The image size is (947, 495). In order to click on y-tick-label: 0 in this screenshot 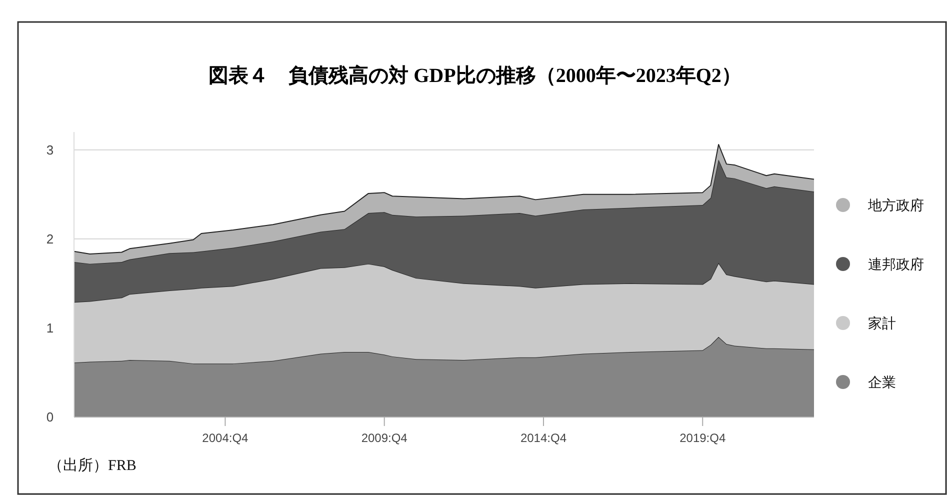, I will do `click(50, 417)`.